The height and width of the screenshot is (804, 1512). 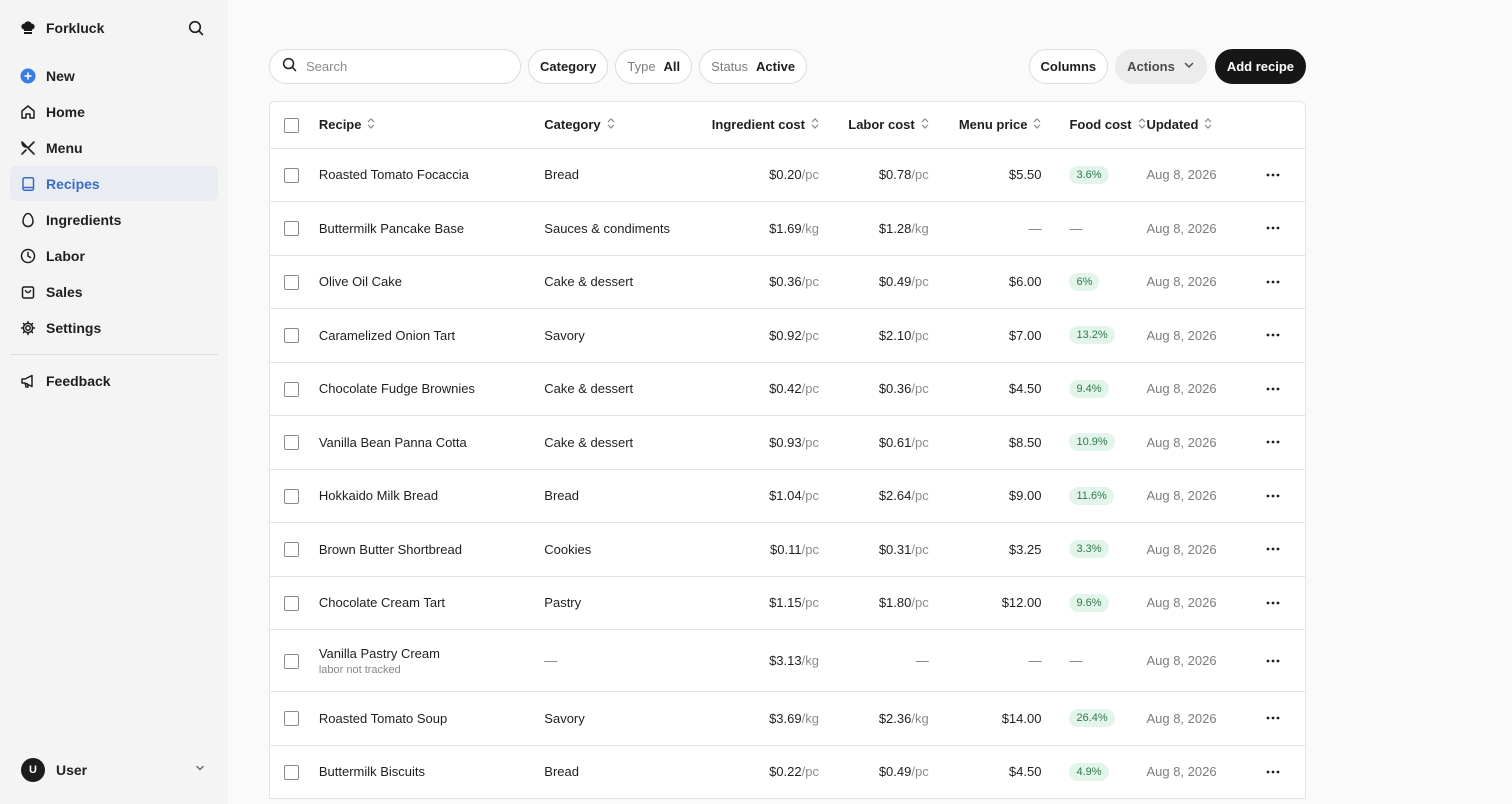 I want to click on type-filter-value: All, so click(x=672, y=66).